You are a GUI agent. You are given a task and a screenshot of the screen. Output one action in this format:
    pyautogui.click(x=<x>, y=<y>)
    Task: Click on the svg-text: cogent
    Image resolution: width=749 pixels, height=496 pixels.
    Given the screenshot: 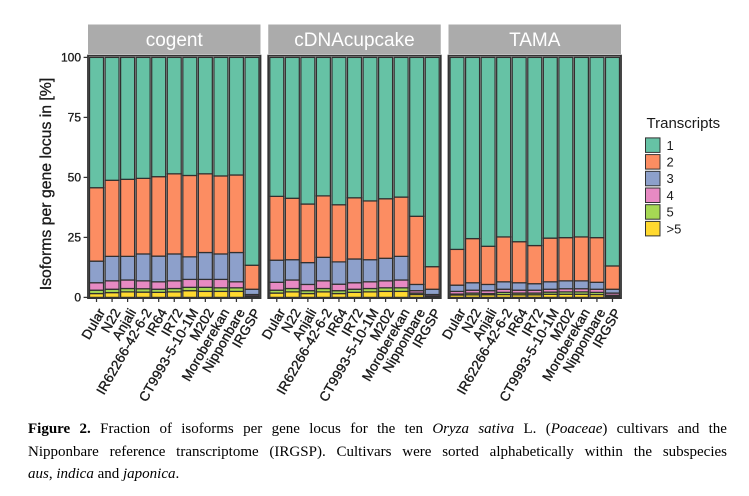 What is the action you would take?
    pyautogui.click(x=175, y=40)
    